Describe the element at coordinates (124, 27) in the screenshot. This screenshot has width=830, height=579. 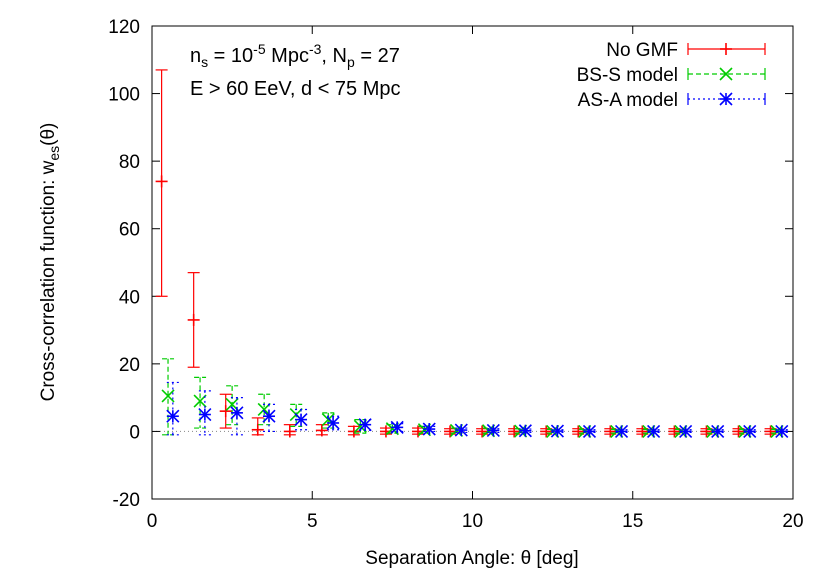
I see `y-tick-label: 120` at that location.